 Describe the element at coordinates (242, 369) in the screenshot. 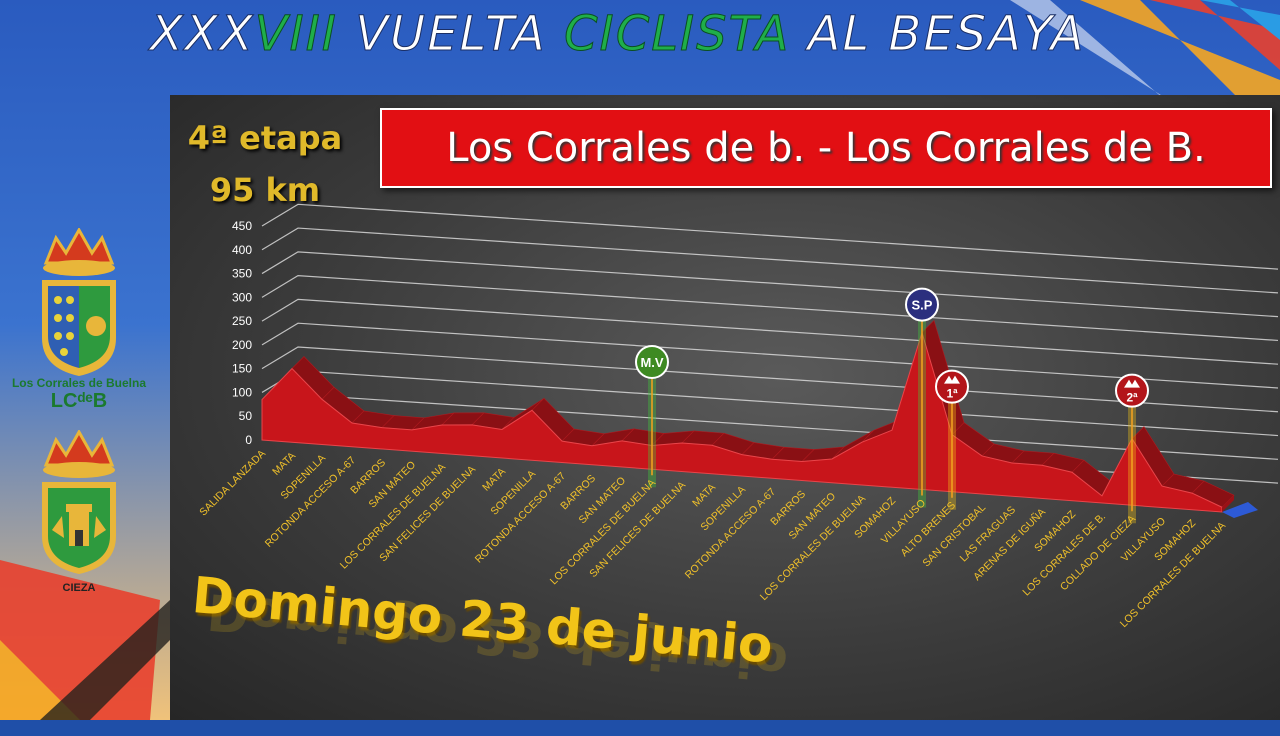

I see `y-tick-label: 150` at that location.